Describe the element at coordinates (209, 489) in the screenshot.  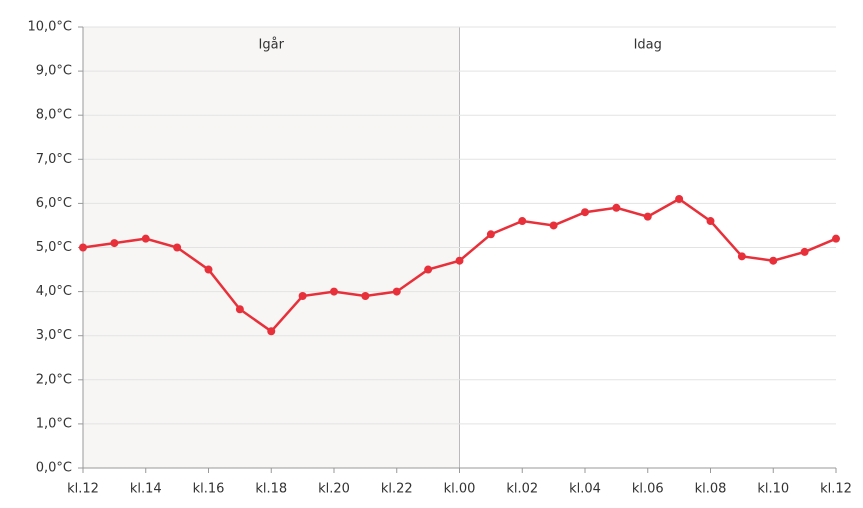
I see `x-tick-label: kl.16` at that location.